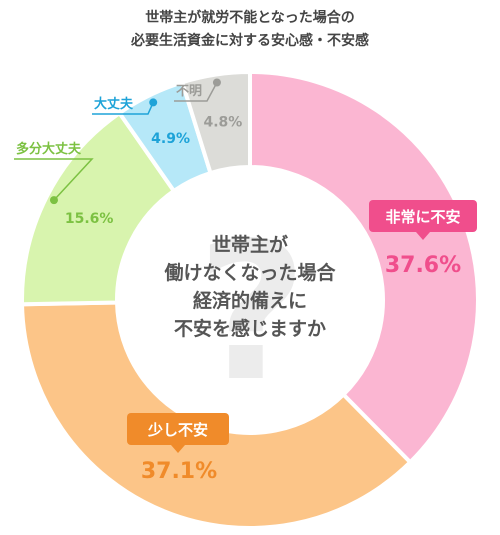  I want to click on leader-unknown, so click(196, 92).